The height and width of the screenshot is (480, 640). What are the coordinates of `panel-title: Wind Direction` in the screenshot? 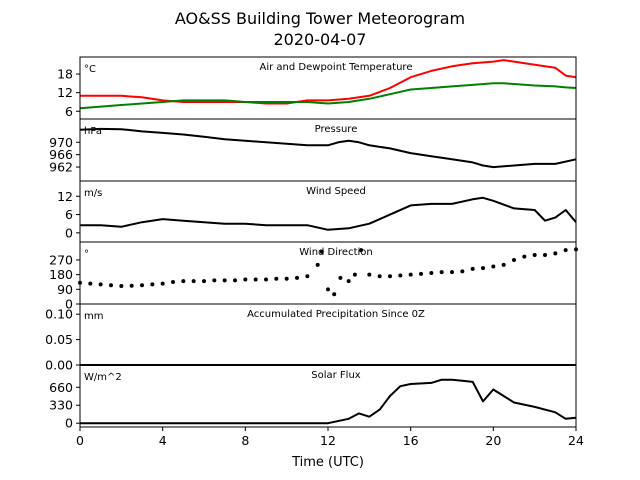 It's located at (336, 252).